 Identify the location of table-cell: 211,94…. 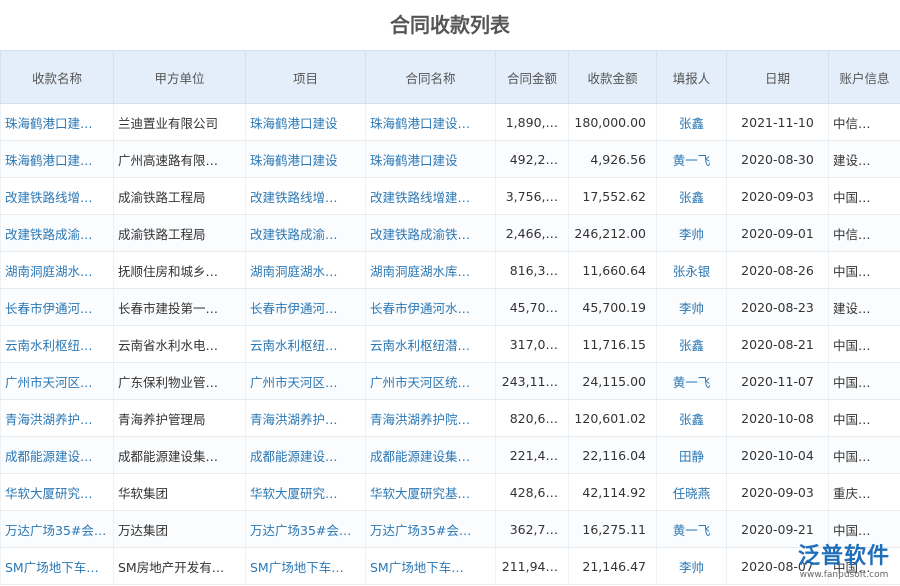
(532, 566).